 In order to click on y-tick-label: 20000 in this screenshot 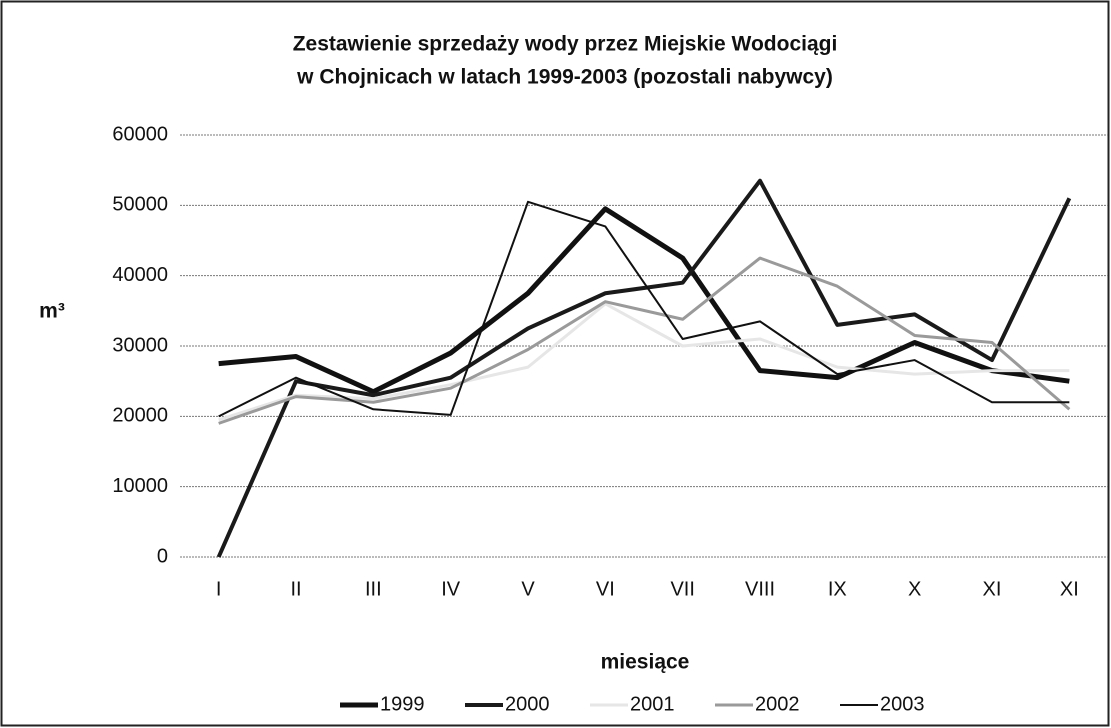, I will do `click(140, 416)`.